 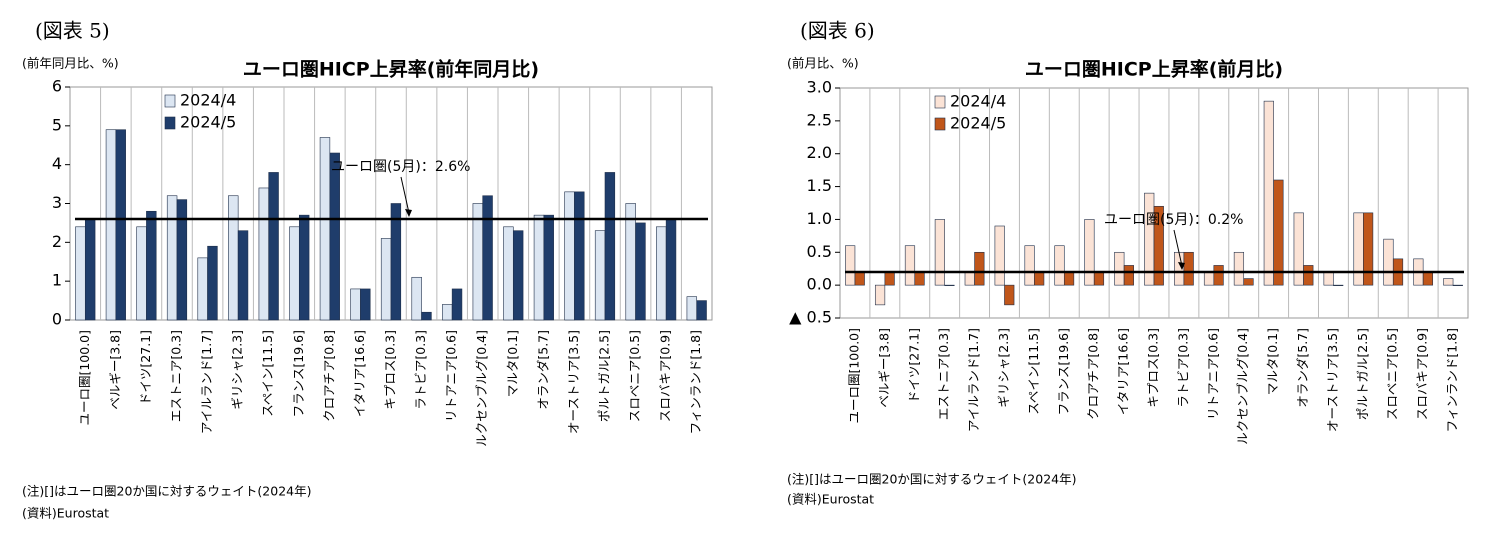 I want to click on y-tick-label: 0, so click(x=57, y=319).